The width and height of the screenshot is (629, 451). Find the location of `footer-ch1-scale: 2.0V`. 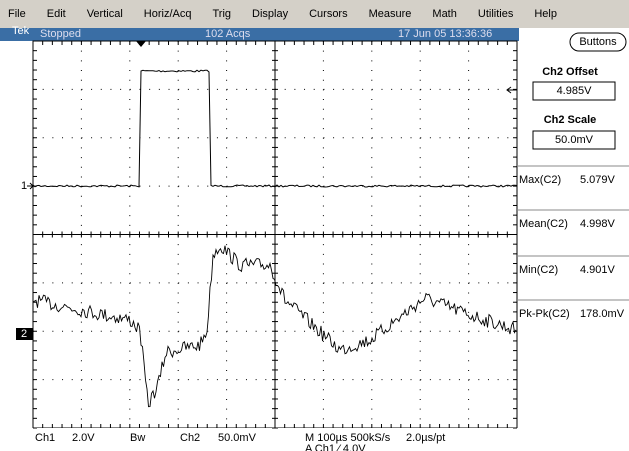

footer-ch1-scale: 2.0V is located at coordinates (83, 438).